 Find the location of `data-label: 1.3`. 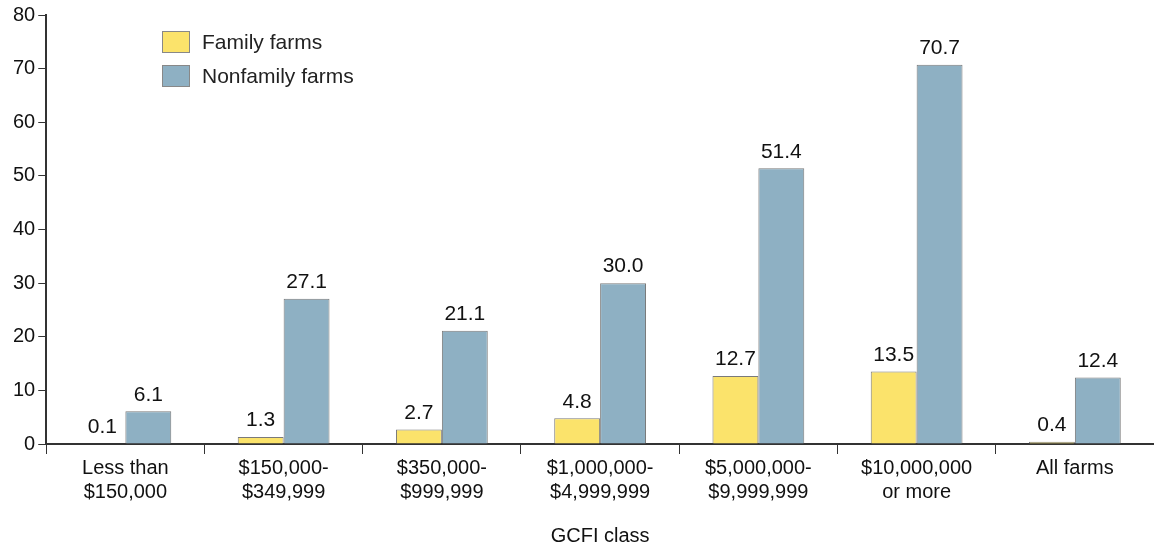

data-label: 1.3 is located at coordinates (261, 419).